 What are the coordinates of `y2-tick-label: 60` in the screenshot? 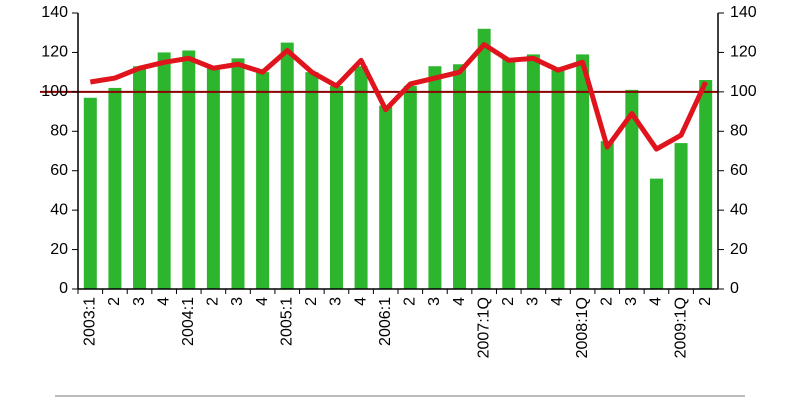 It's located at (739, 170).